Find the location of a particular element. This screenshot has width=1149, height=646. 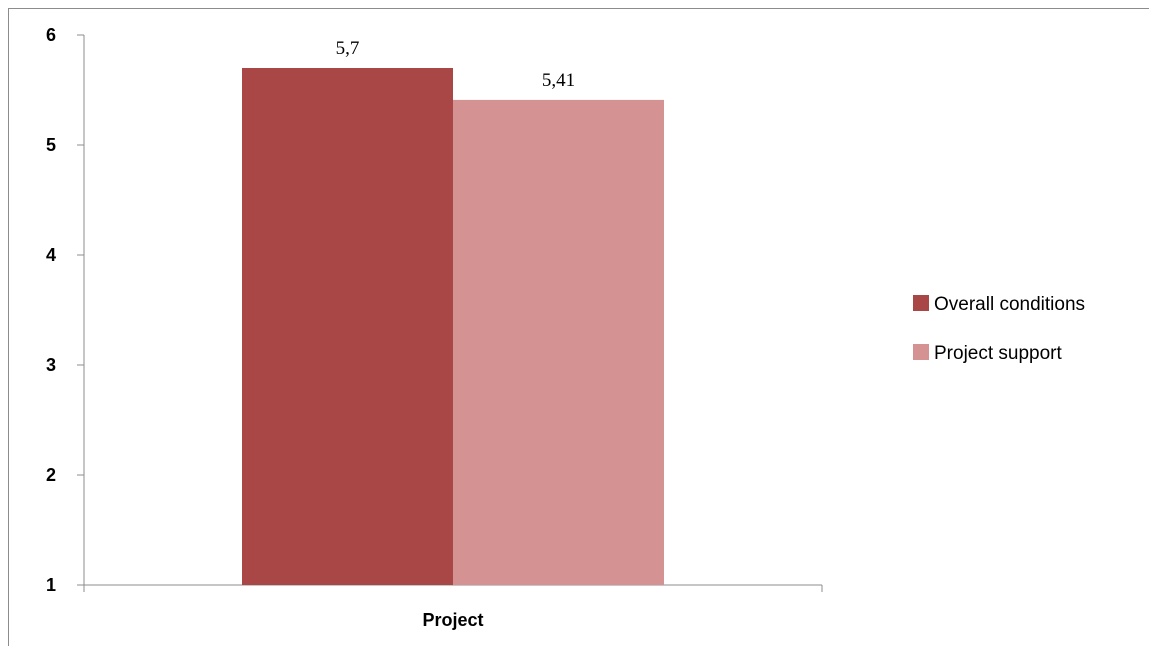

y-tick-label: 4 is located at coordinates (51, 255).